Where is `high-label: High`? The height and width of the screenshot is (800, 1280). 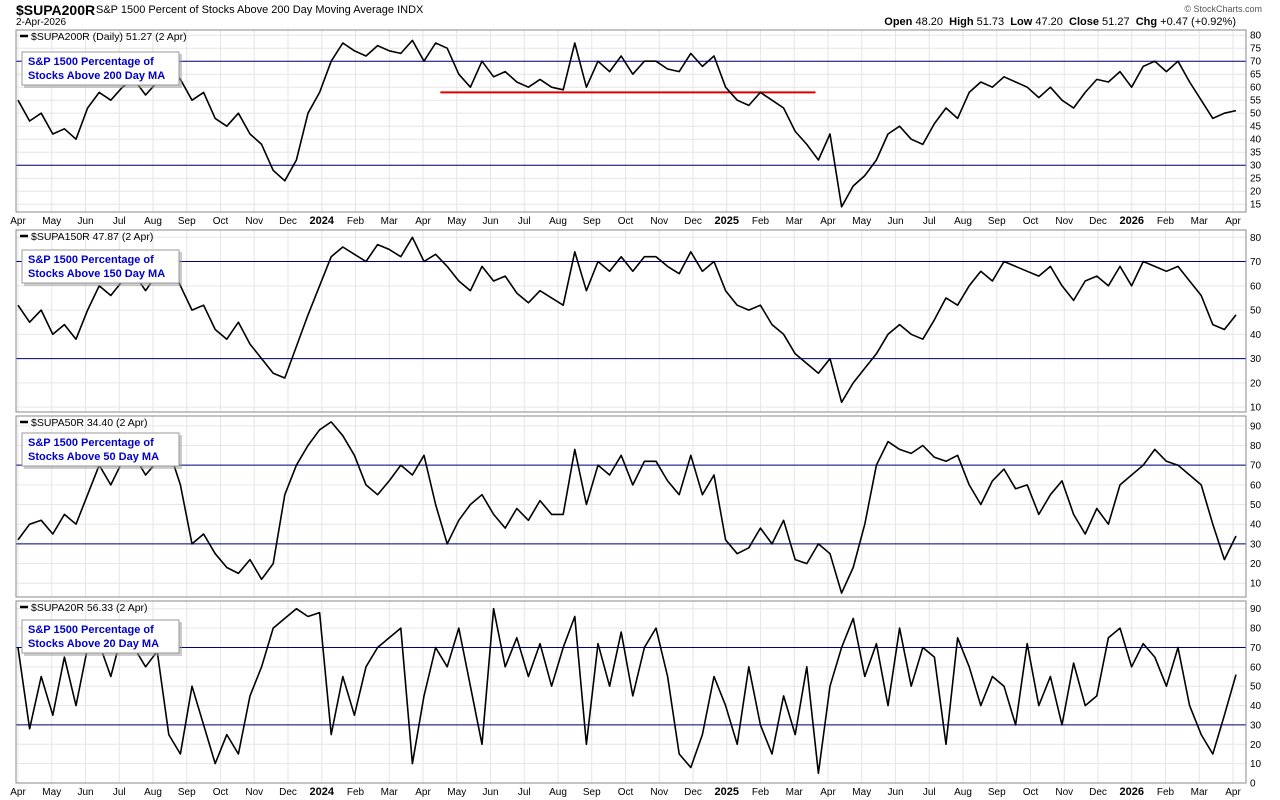
high-label: High is located at coordinates (961, 22).